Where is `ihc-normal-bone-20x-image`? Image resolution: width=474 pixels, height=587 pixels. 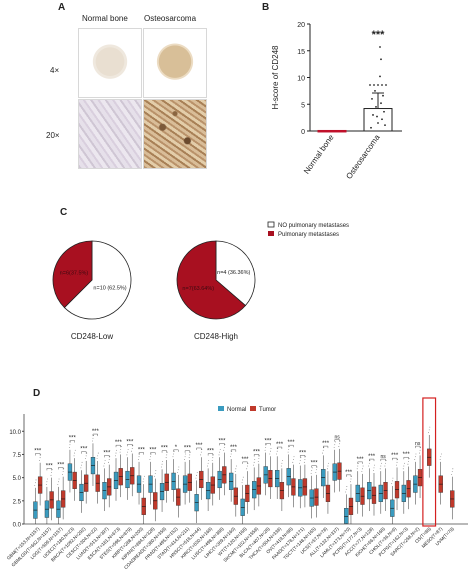 ihc-normal-bone-20x-image is located at coordinates (110, 134).